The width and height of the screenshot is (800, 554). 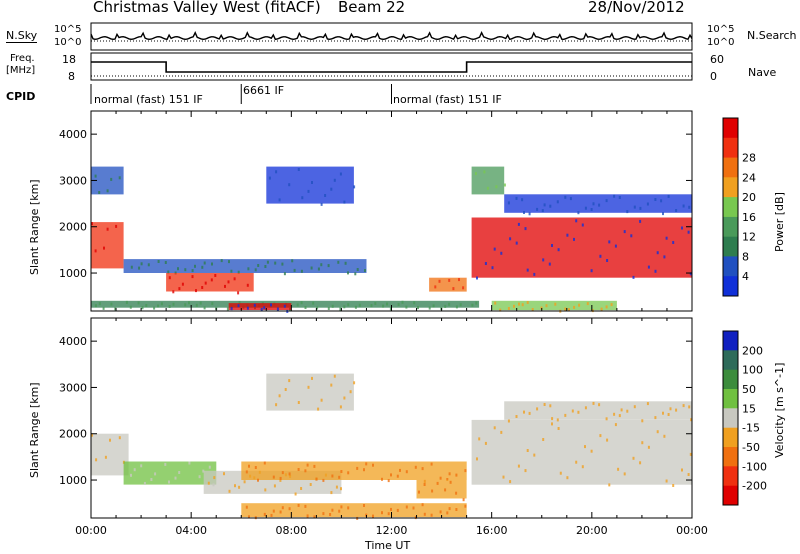 I want to click on power-colorbar-tick: 16, so click(x=749, y=217).